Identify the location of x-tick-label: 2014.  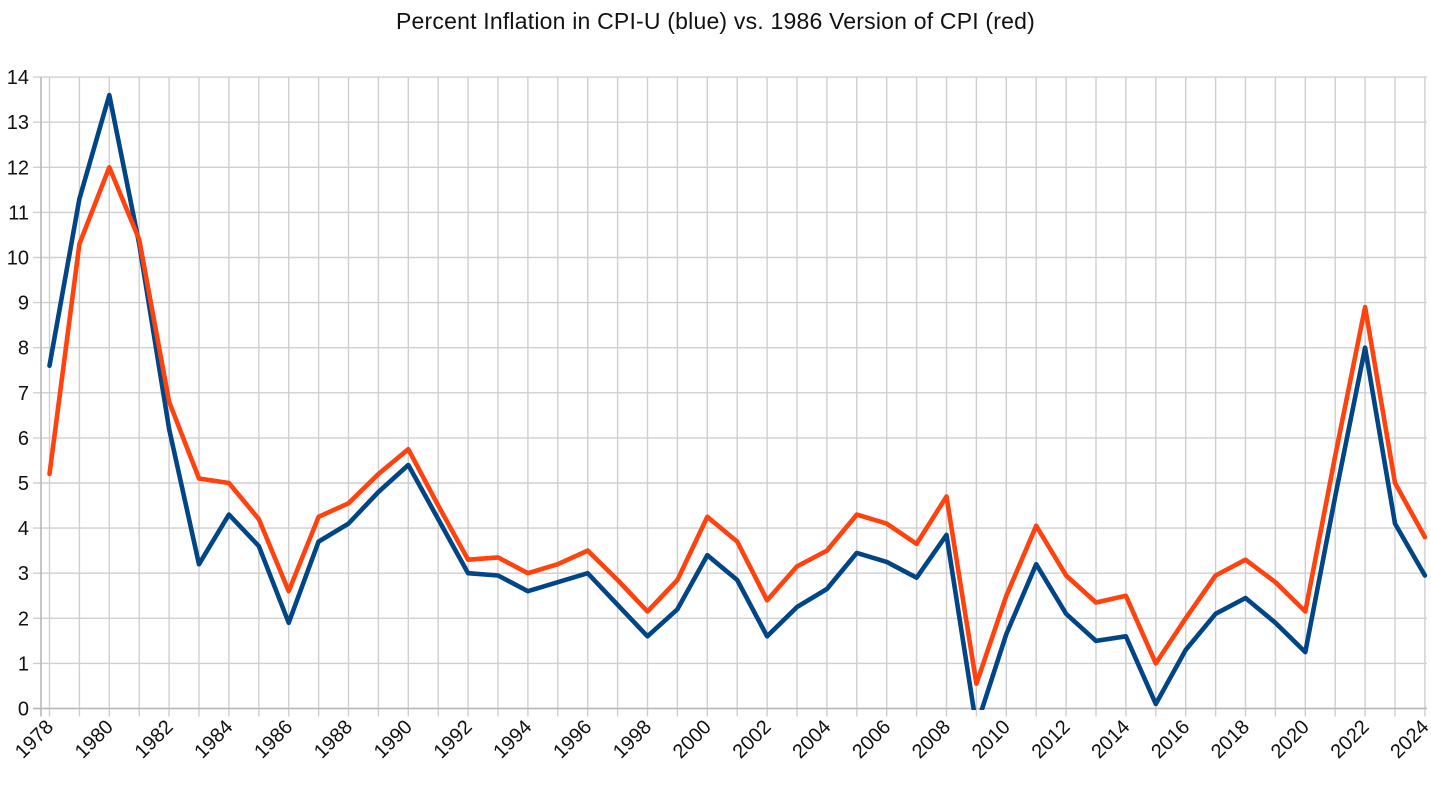
(1110, 739).